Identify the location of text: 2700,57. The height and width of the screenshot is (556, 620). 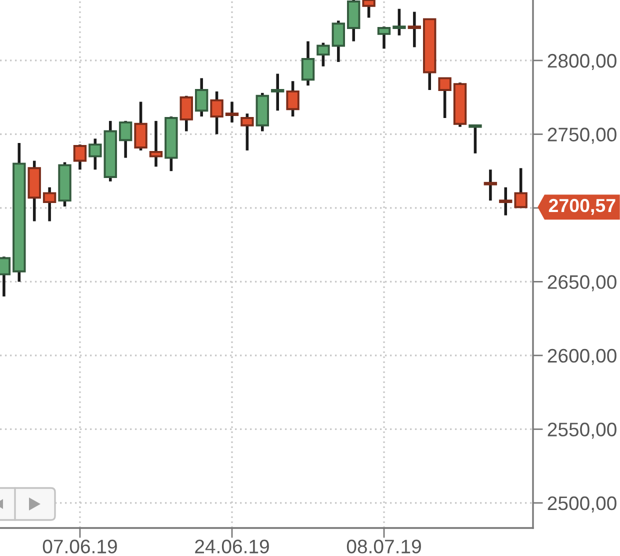
(582, 206).